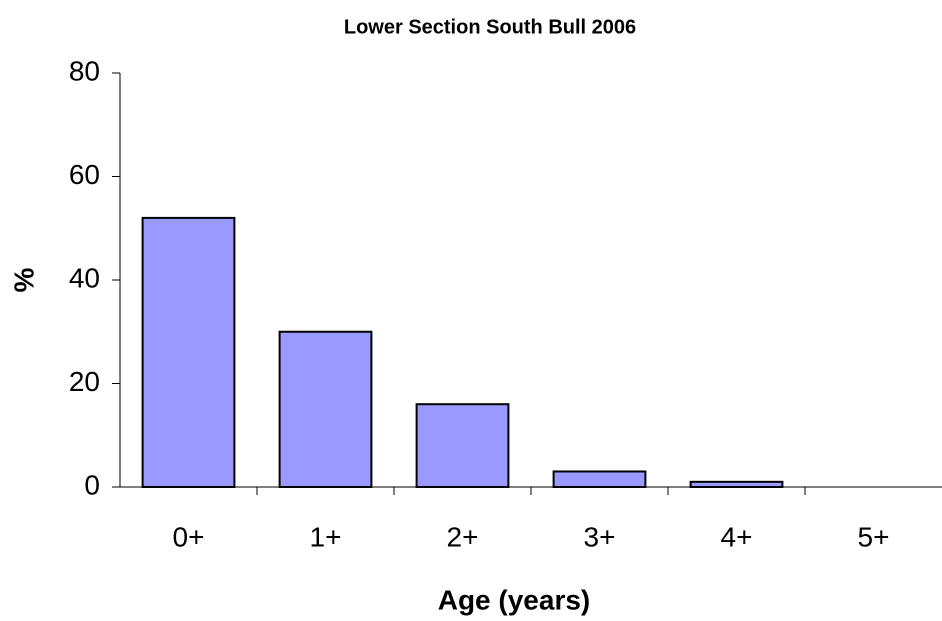  I want to click on y-tick-label: 40, so click(84, 277).